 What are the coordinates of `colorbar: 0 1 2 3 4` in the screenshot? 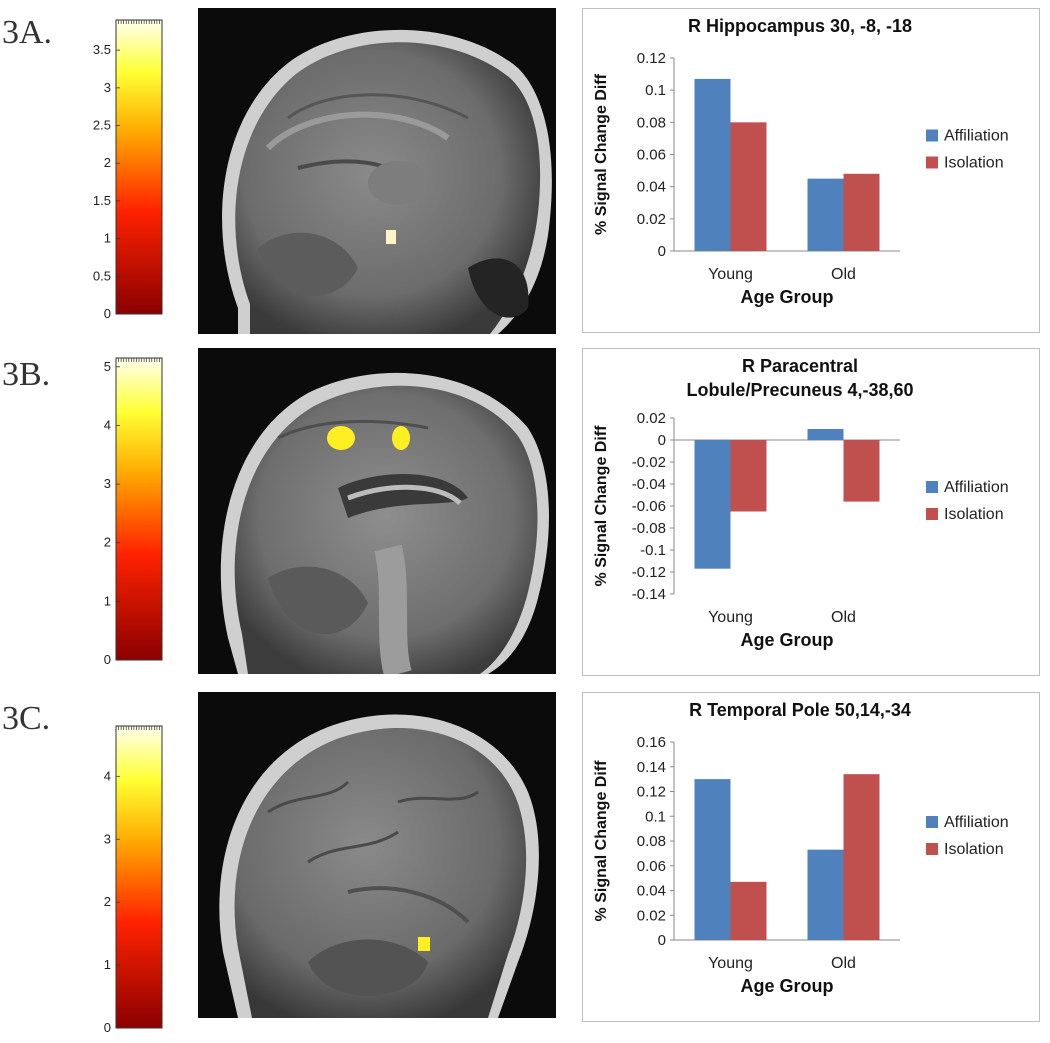 It's located at (133, 880).